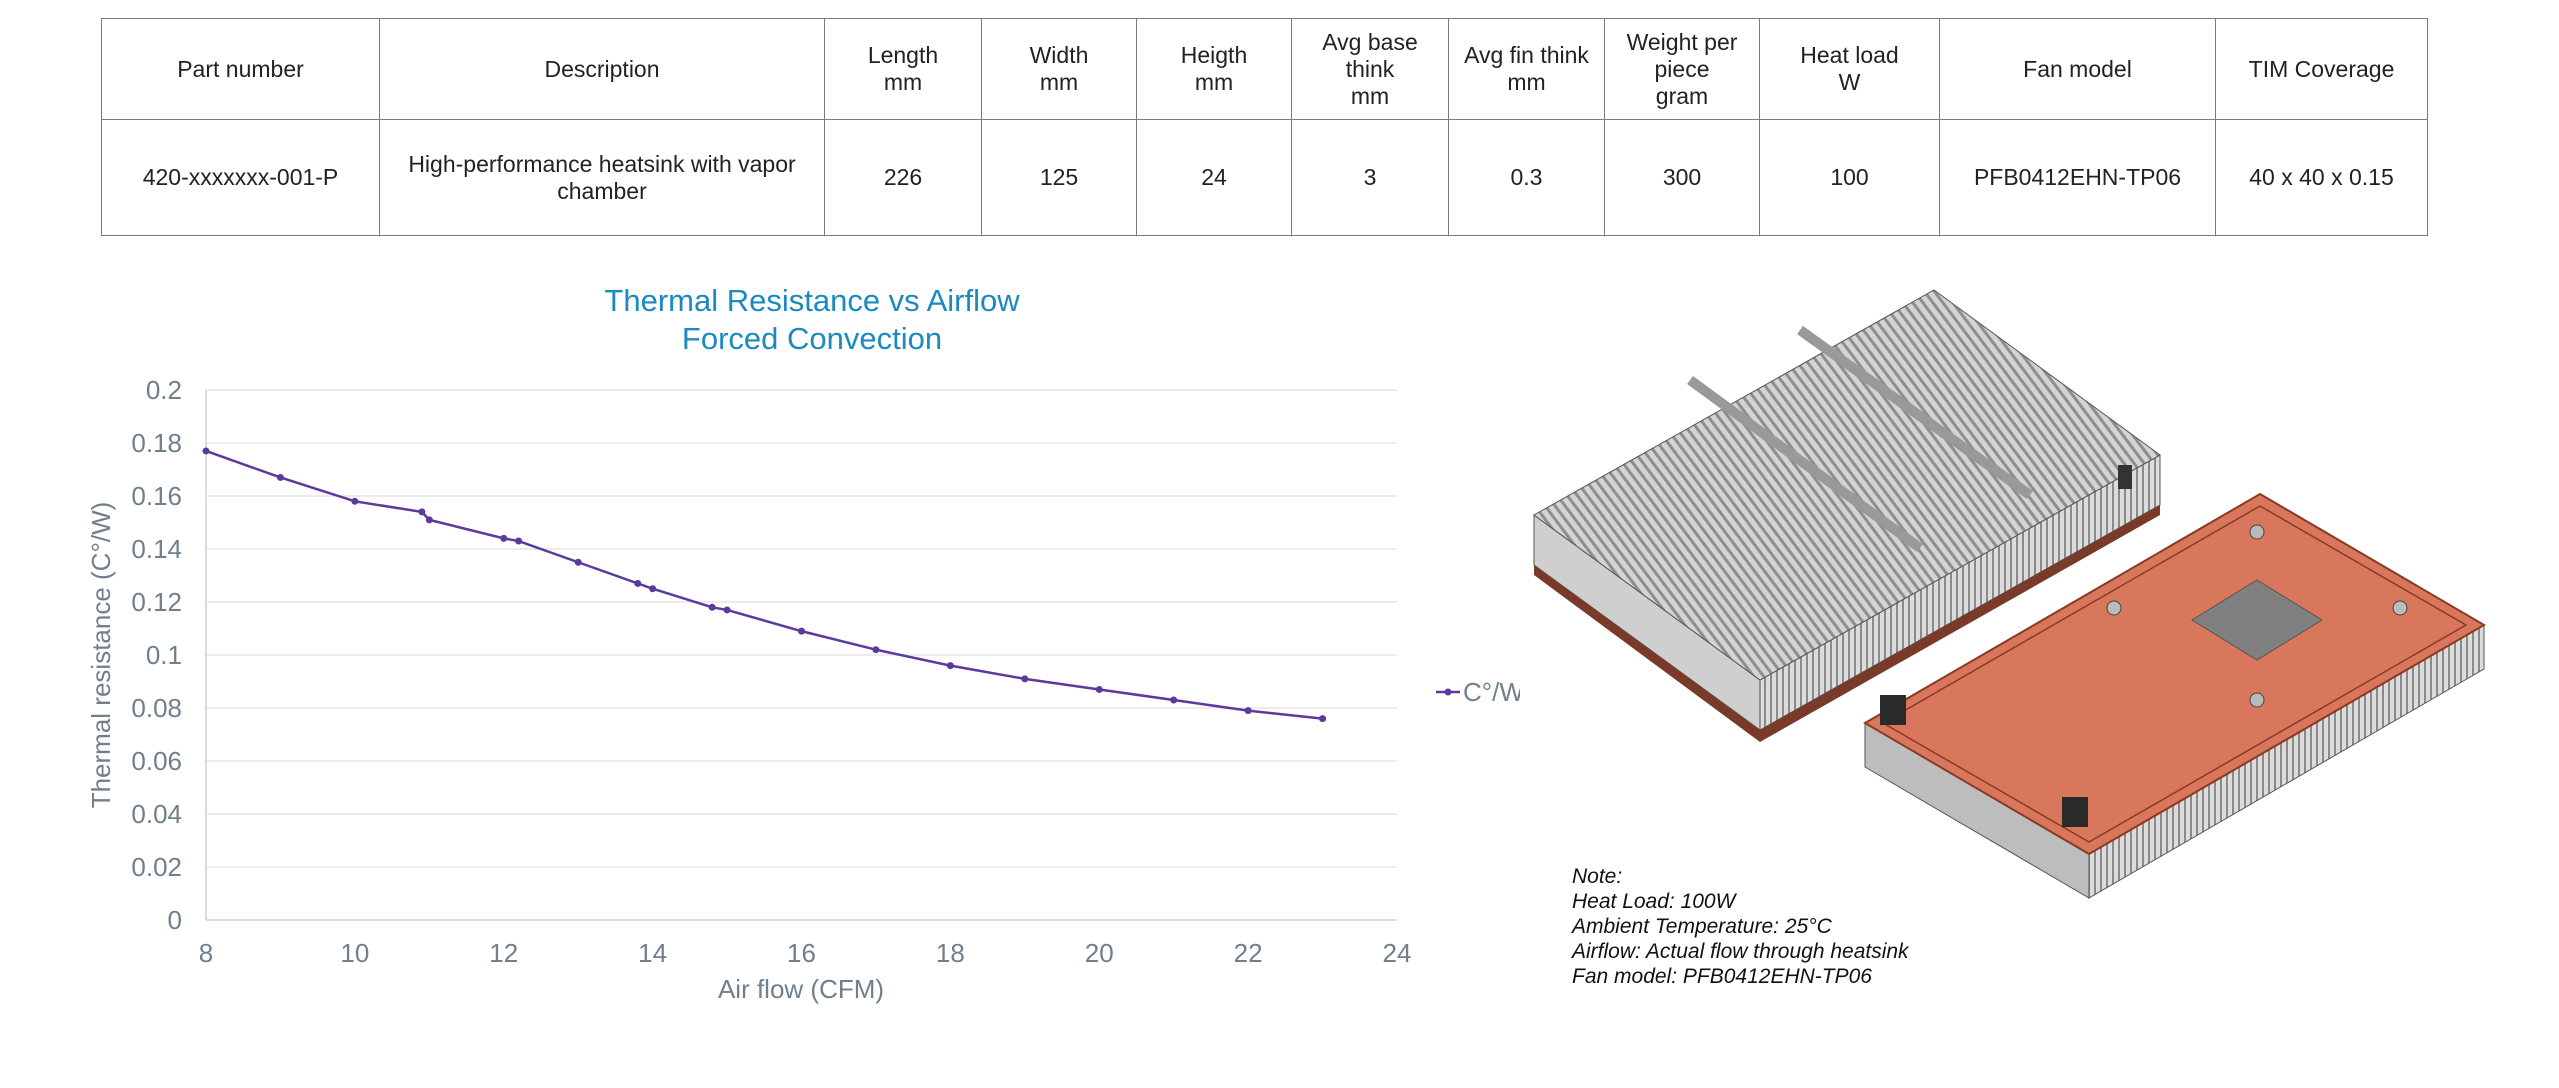 Image resolution: width=2559 pixels, height=1088 pixels. I want to click on x-tick-label: 16, so click(801, 953).